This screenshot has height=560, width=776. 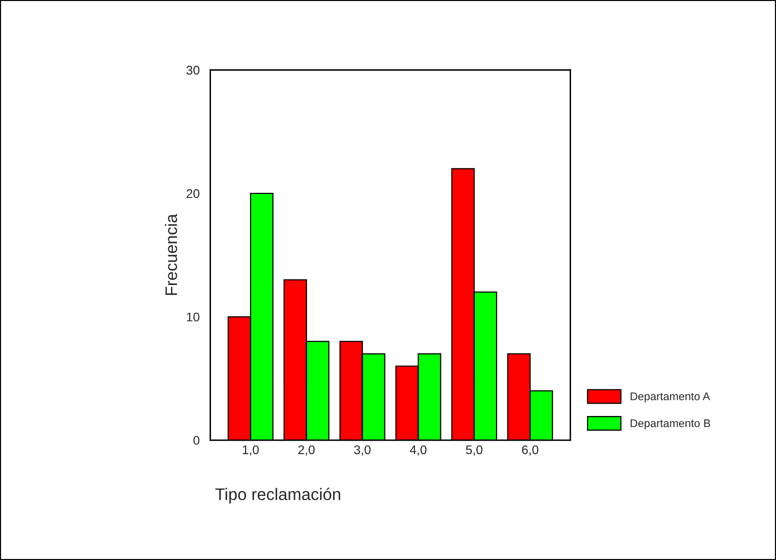 What do you see at coordinates (474, 450) in the screenshot?
I see `x-tick-label: 5,0` at bounding box center [474, 450].